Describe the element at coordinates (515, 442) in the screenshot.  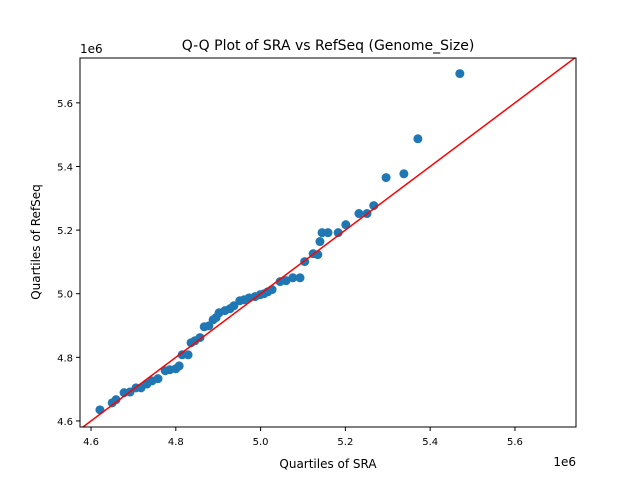
I see `x-tick-label: 5.6` at that location.